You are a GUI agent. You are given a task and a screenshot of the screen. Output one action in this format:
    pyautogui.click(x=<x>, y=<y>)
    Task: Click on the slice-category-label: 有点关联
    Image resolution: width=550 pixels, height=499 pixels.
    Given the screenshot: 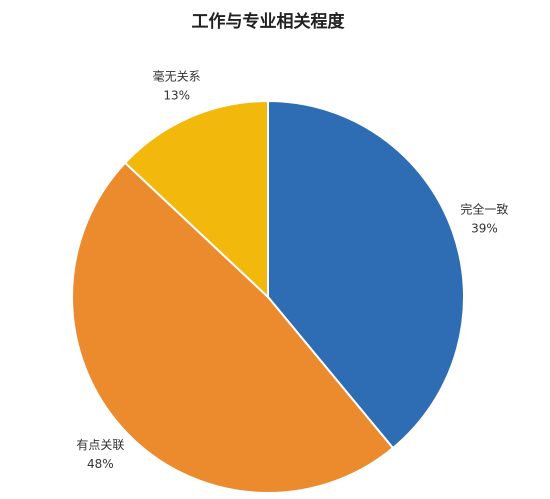 What is the action you would take?
    pyautogui.click(x=100, y=445)
    